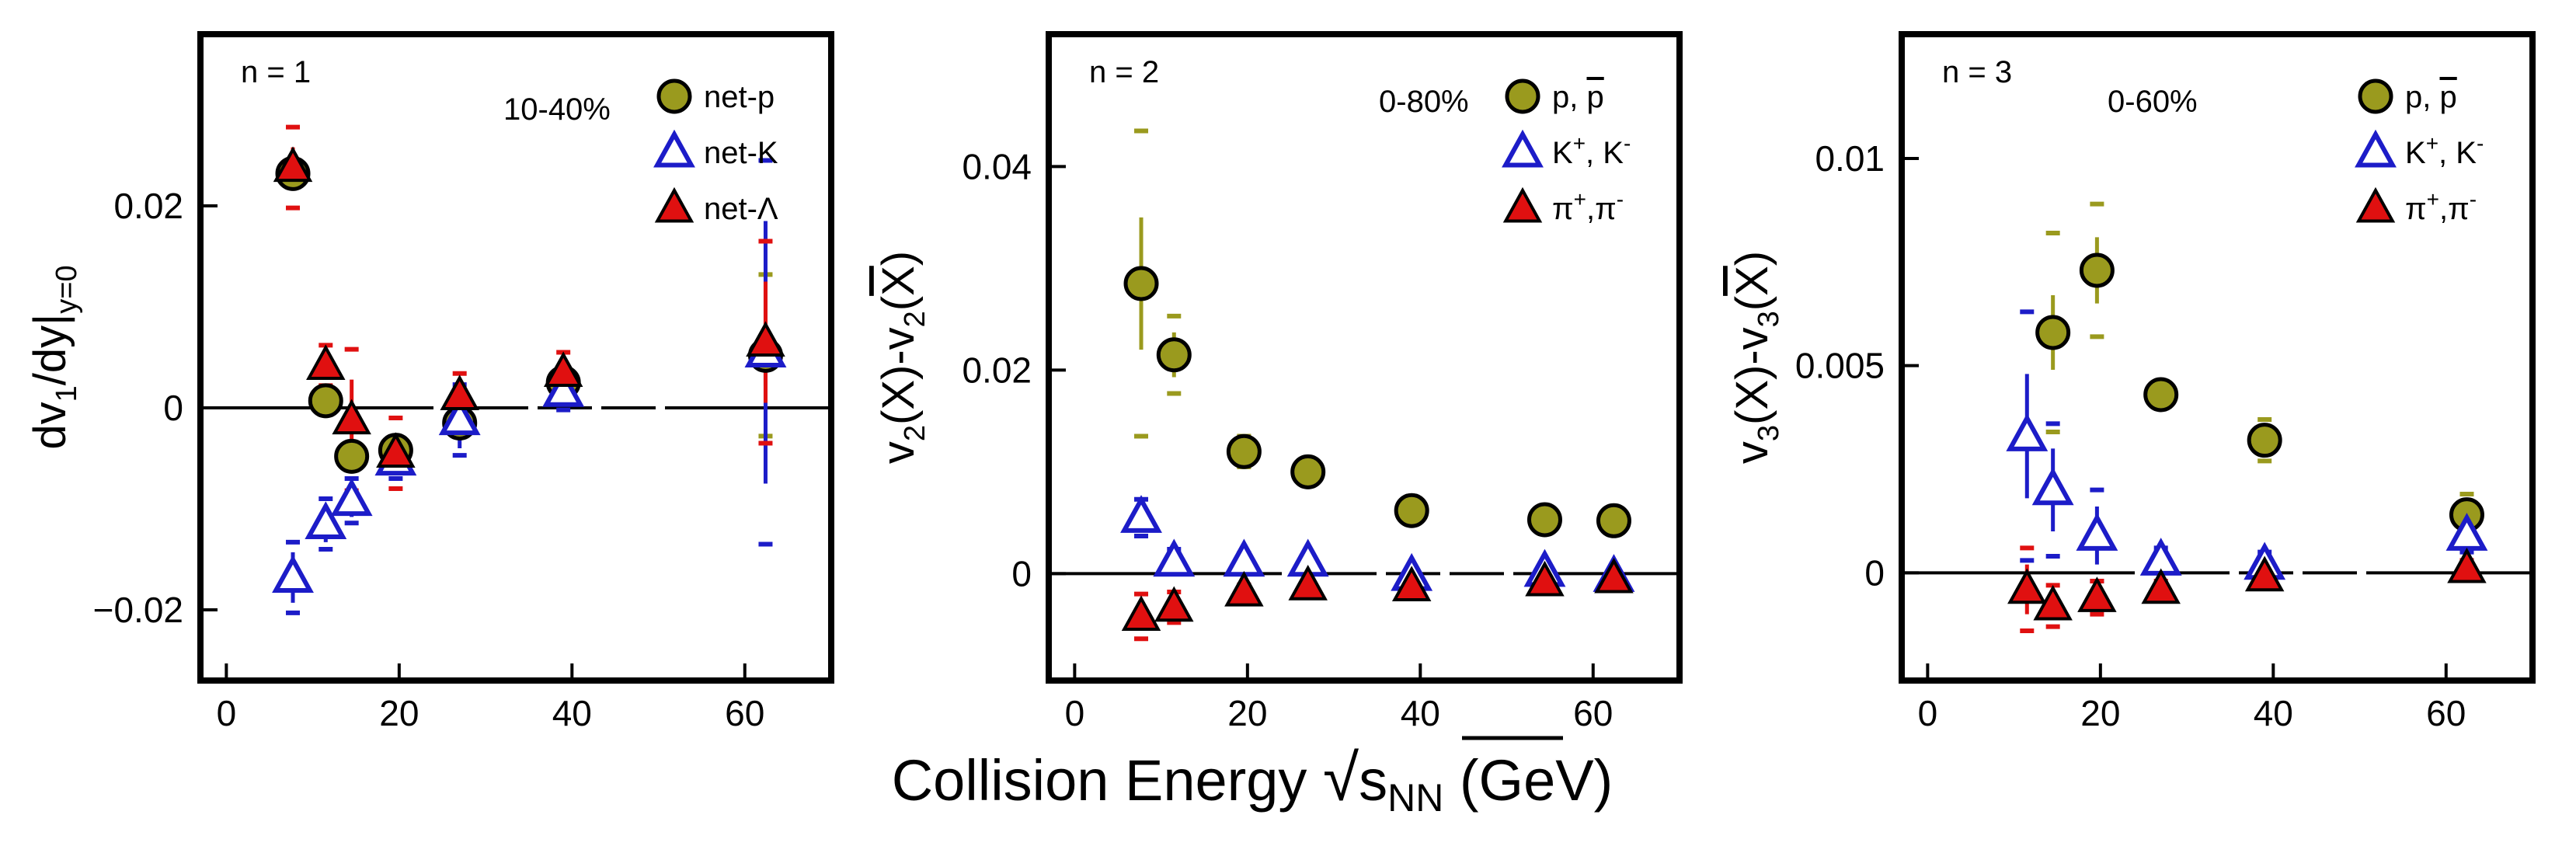 The height and width of the screenshot is (853, 2576). What do you see at coordinates (1528, 780) in the screenshot?
I see `x-axis-title-unit: (GeV)` at bounding box center [1528, 780].